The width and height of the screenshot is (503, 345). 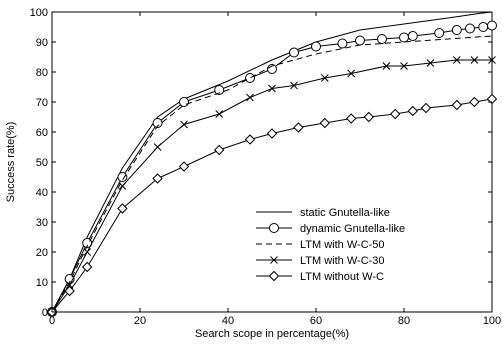 I want to click on legend-label: LTM with W-C-50, so click(x=342, y=245).